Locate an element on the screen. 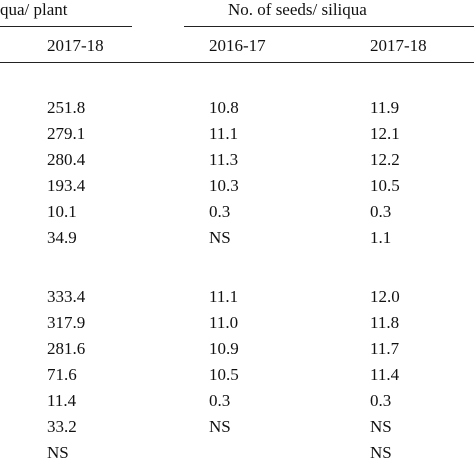 This screenshot has width=474, height=474. table-cell: 281.6 is located at coordinates (66, 348).